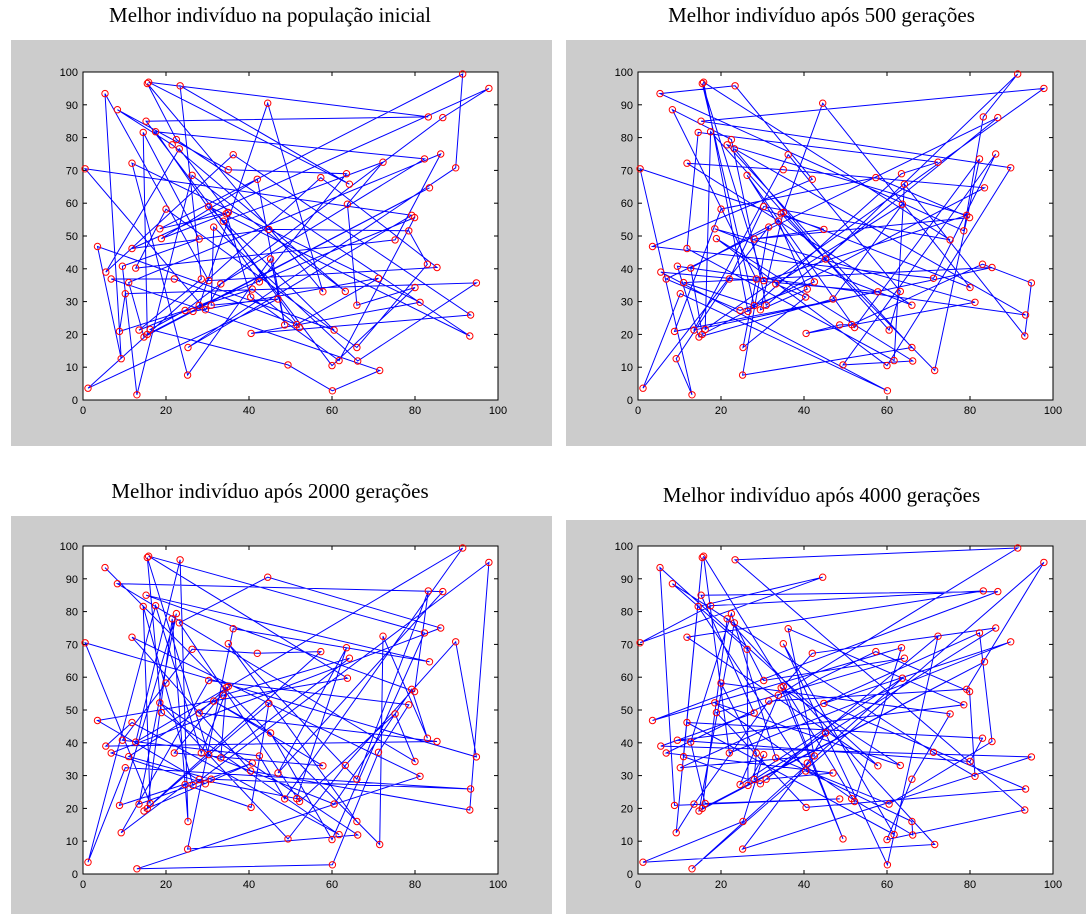 The height and width of the screenshot is (914, 1086). Describe the element at coordinates (627, 270) in the screenshot. I see `y-tick-label: 40` at that location.